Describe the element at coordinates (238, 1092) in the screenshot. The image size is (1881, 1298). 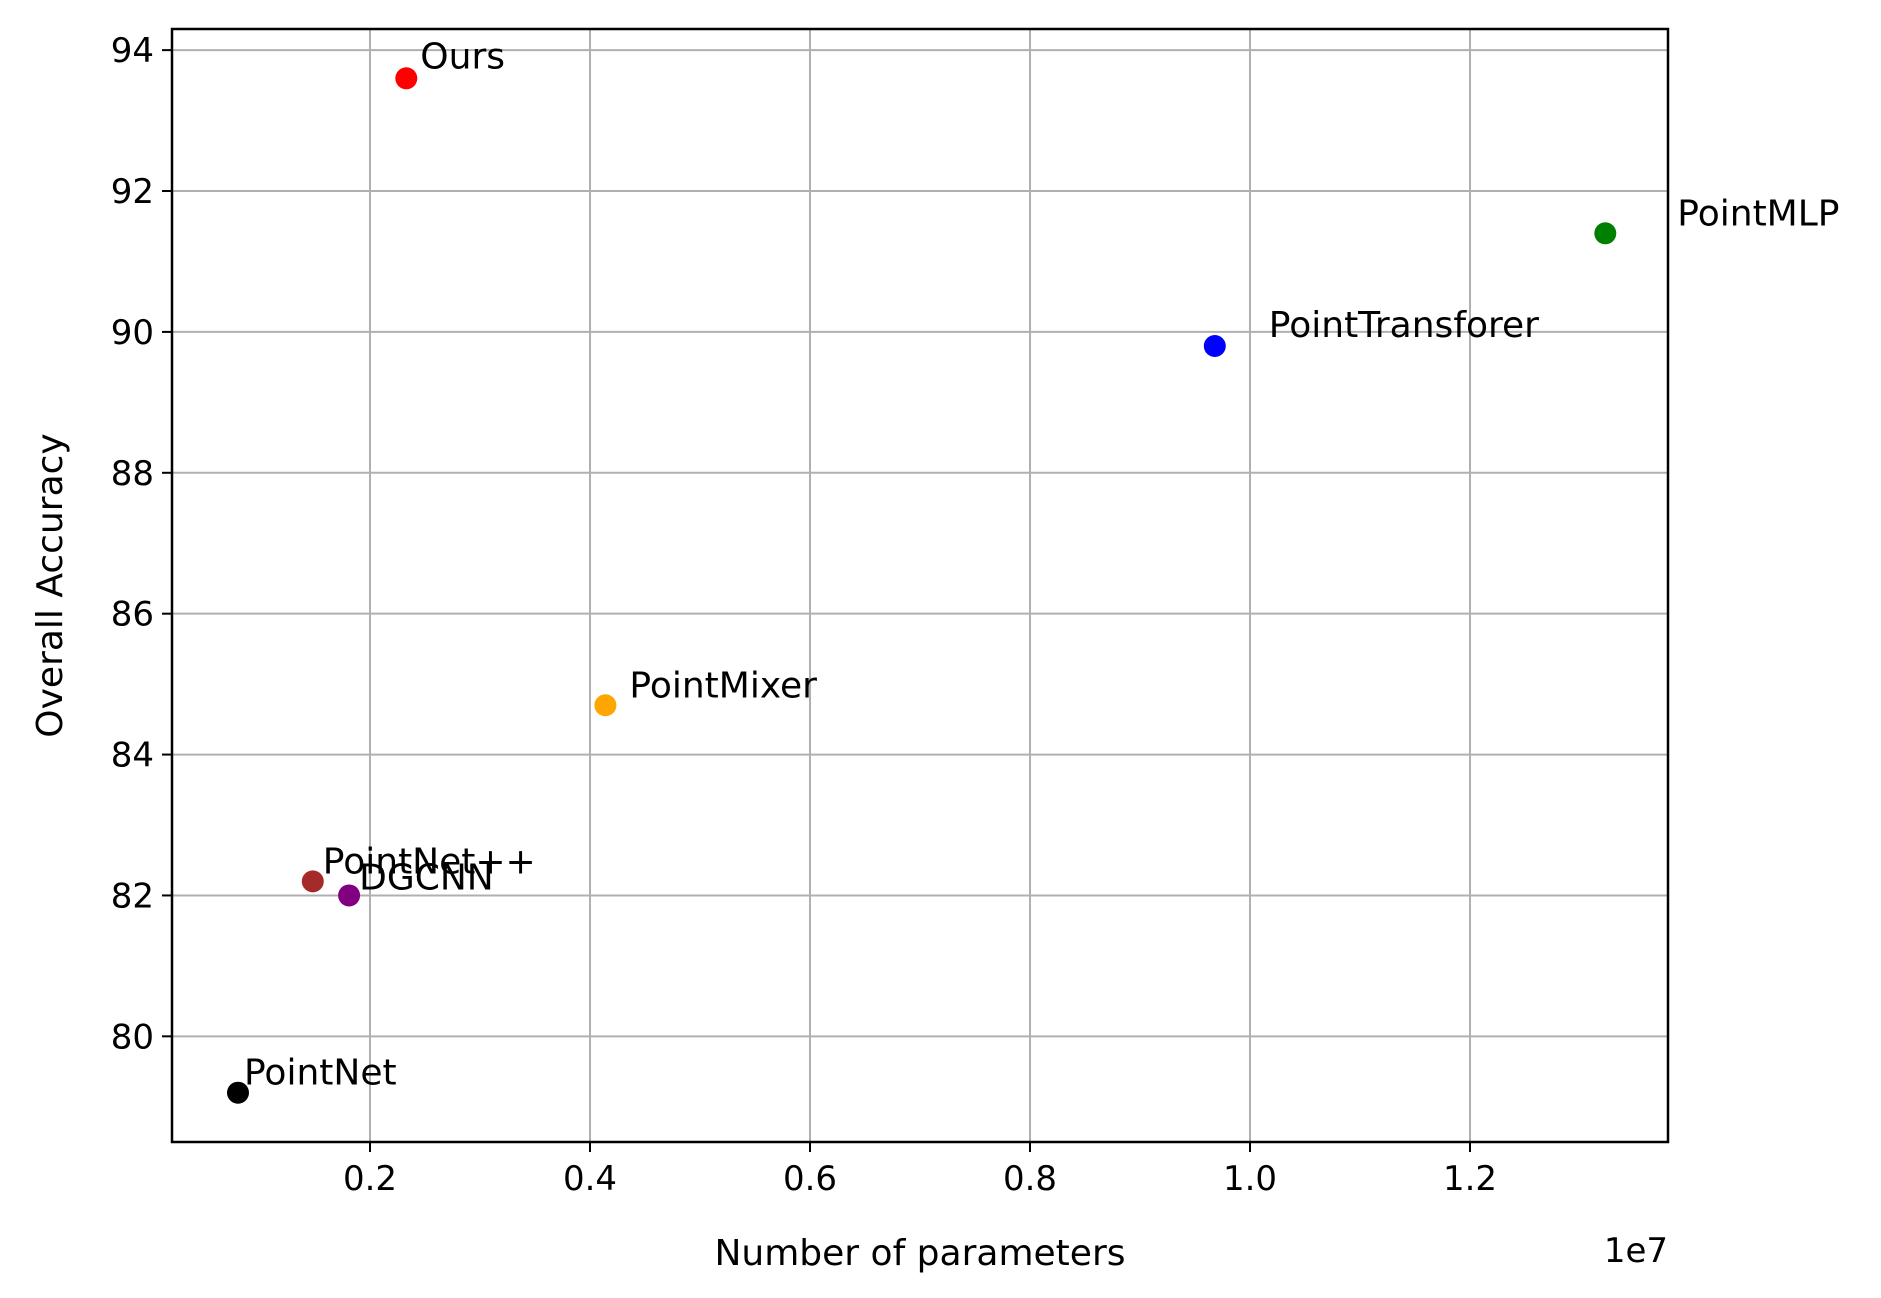
I see `point-pointnet` at that location.